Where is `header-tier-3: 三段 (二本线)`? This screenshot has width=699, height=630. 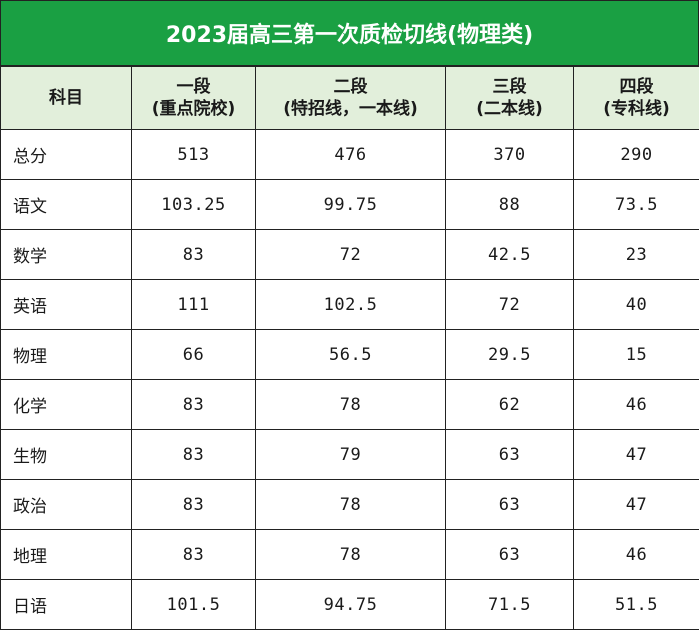
header-tier-3: 三段 (二本线) is located at coordinates (510, 98).